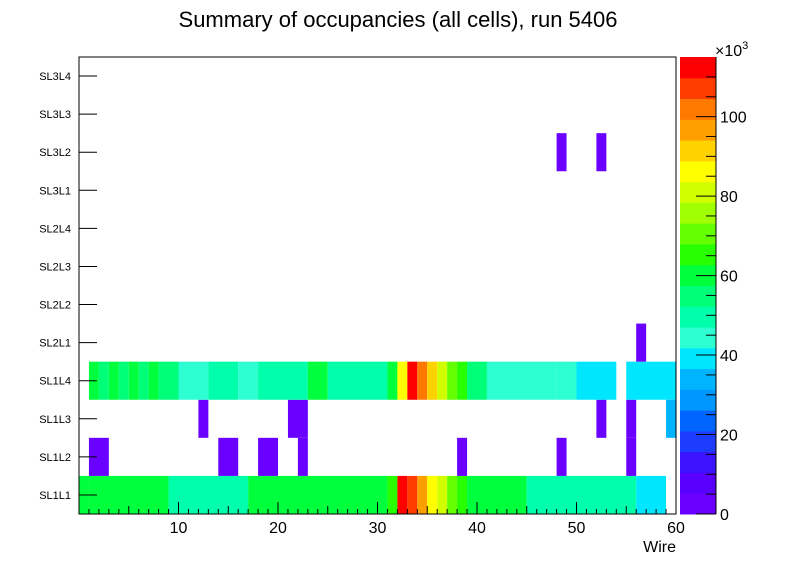 The width and height of the screenshot is (796, 572). I want to click on x-tick-label: 60, so click(676, 528).